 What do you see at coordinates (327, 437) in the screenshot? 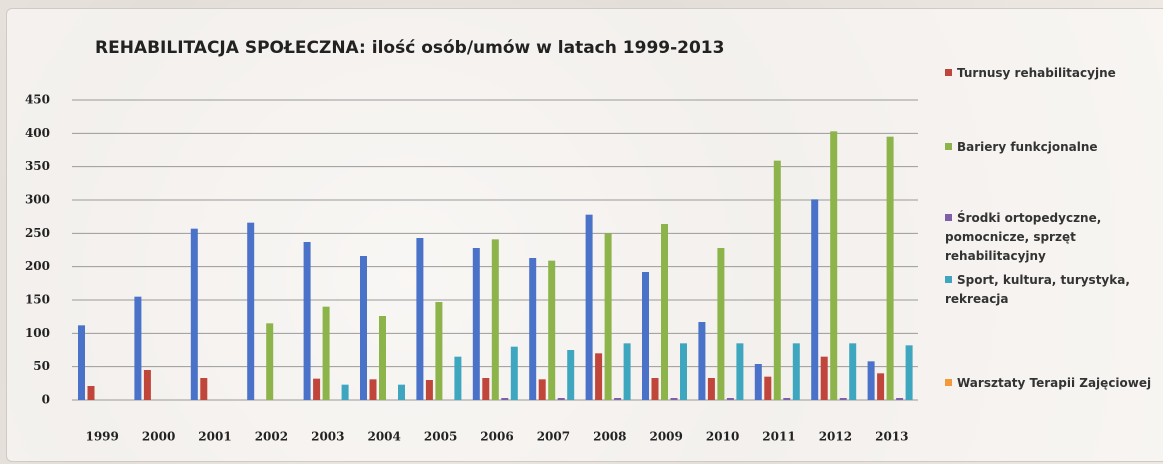
I see `x-tick-label: 2003` at bounding box center [327, 437].